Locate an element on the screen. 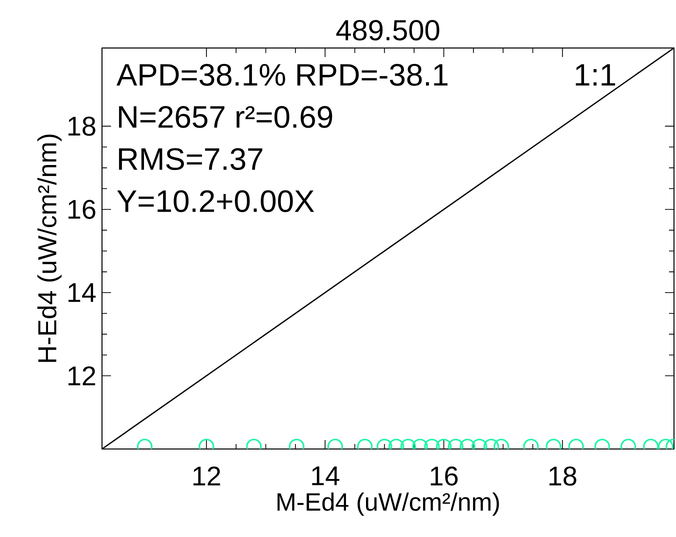  y-tick-label: 12 is located at coordinates (82, 376).